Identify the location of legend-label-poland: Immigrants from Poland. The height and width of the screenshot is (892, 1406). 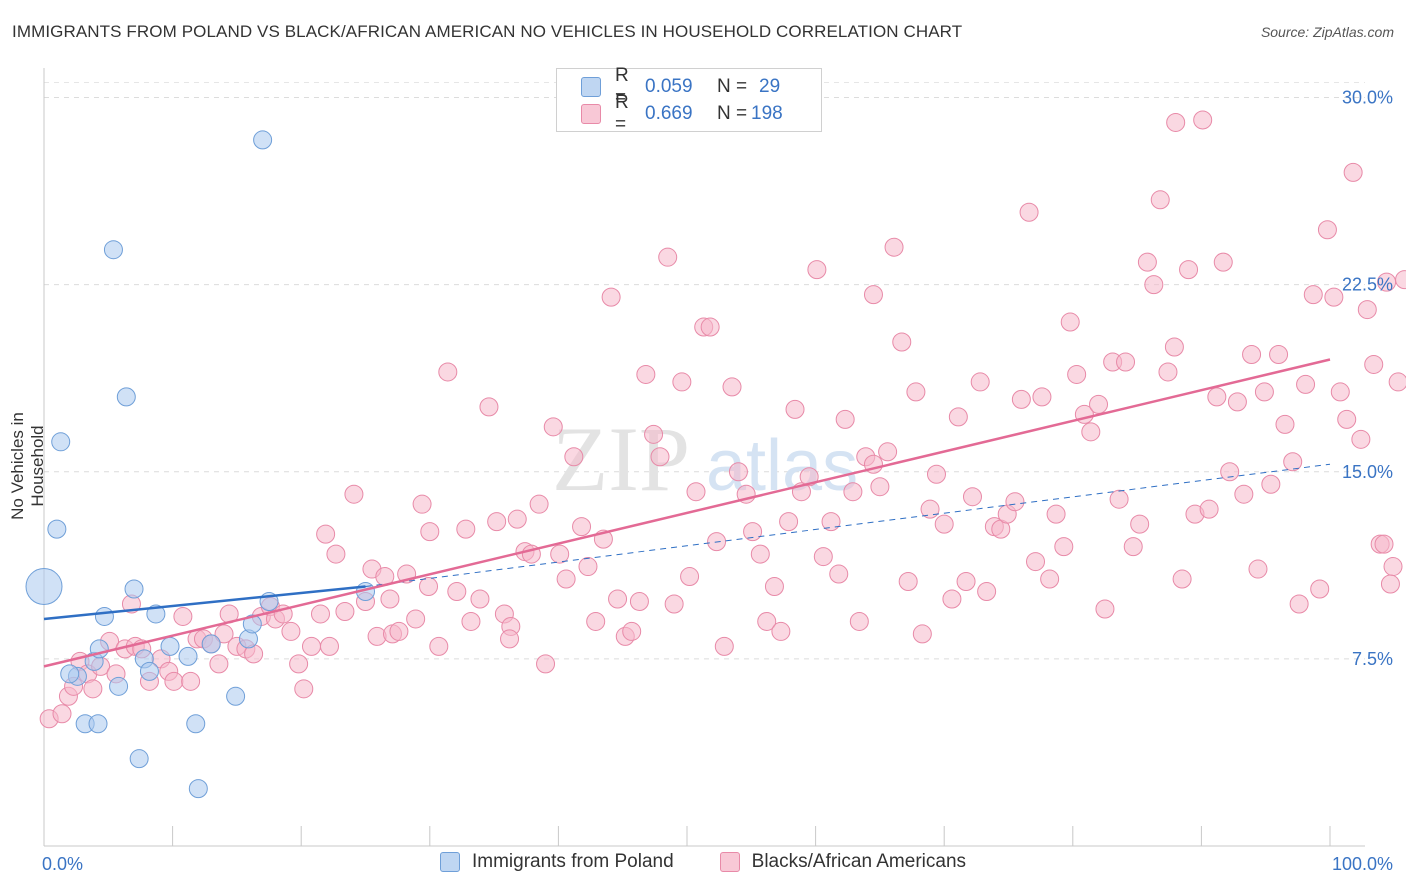
(572, 861).